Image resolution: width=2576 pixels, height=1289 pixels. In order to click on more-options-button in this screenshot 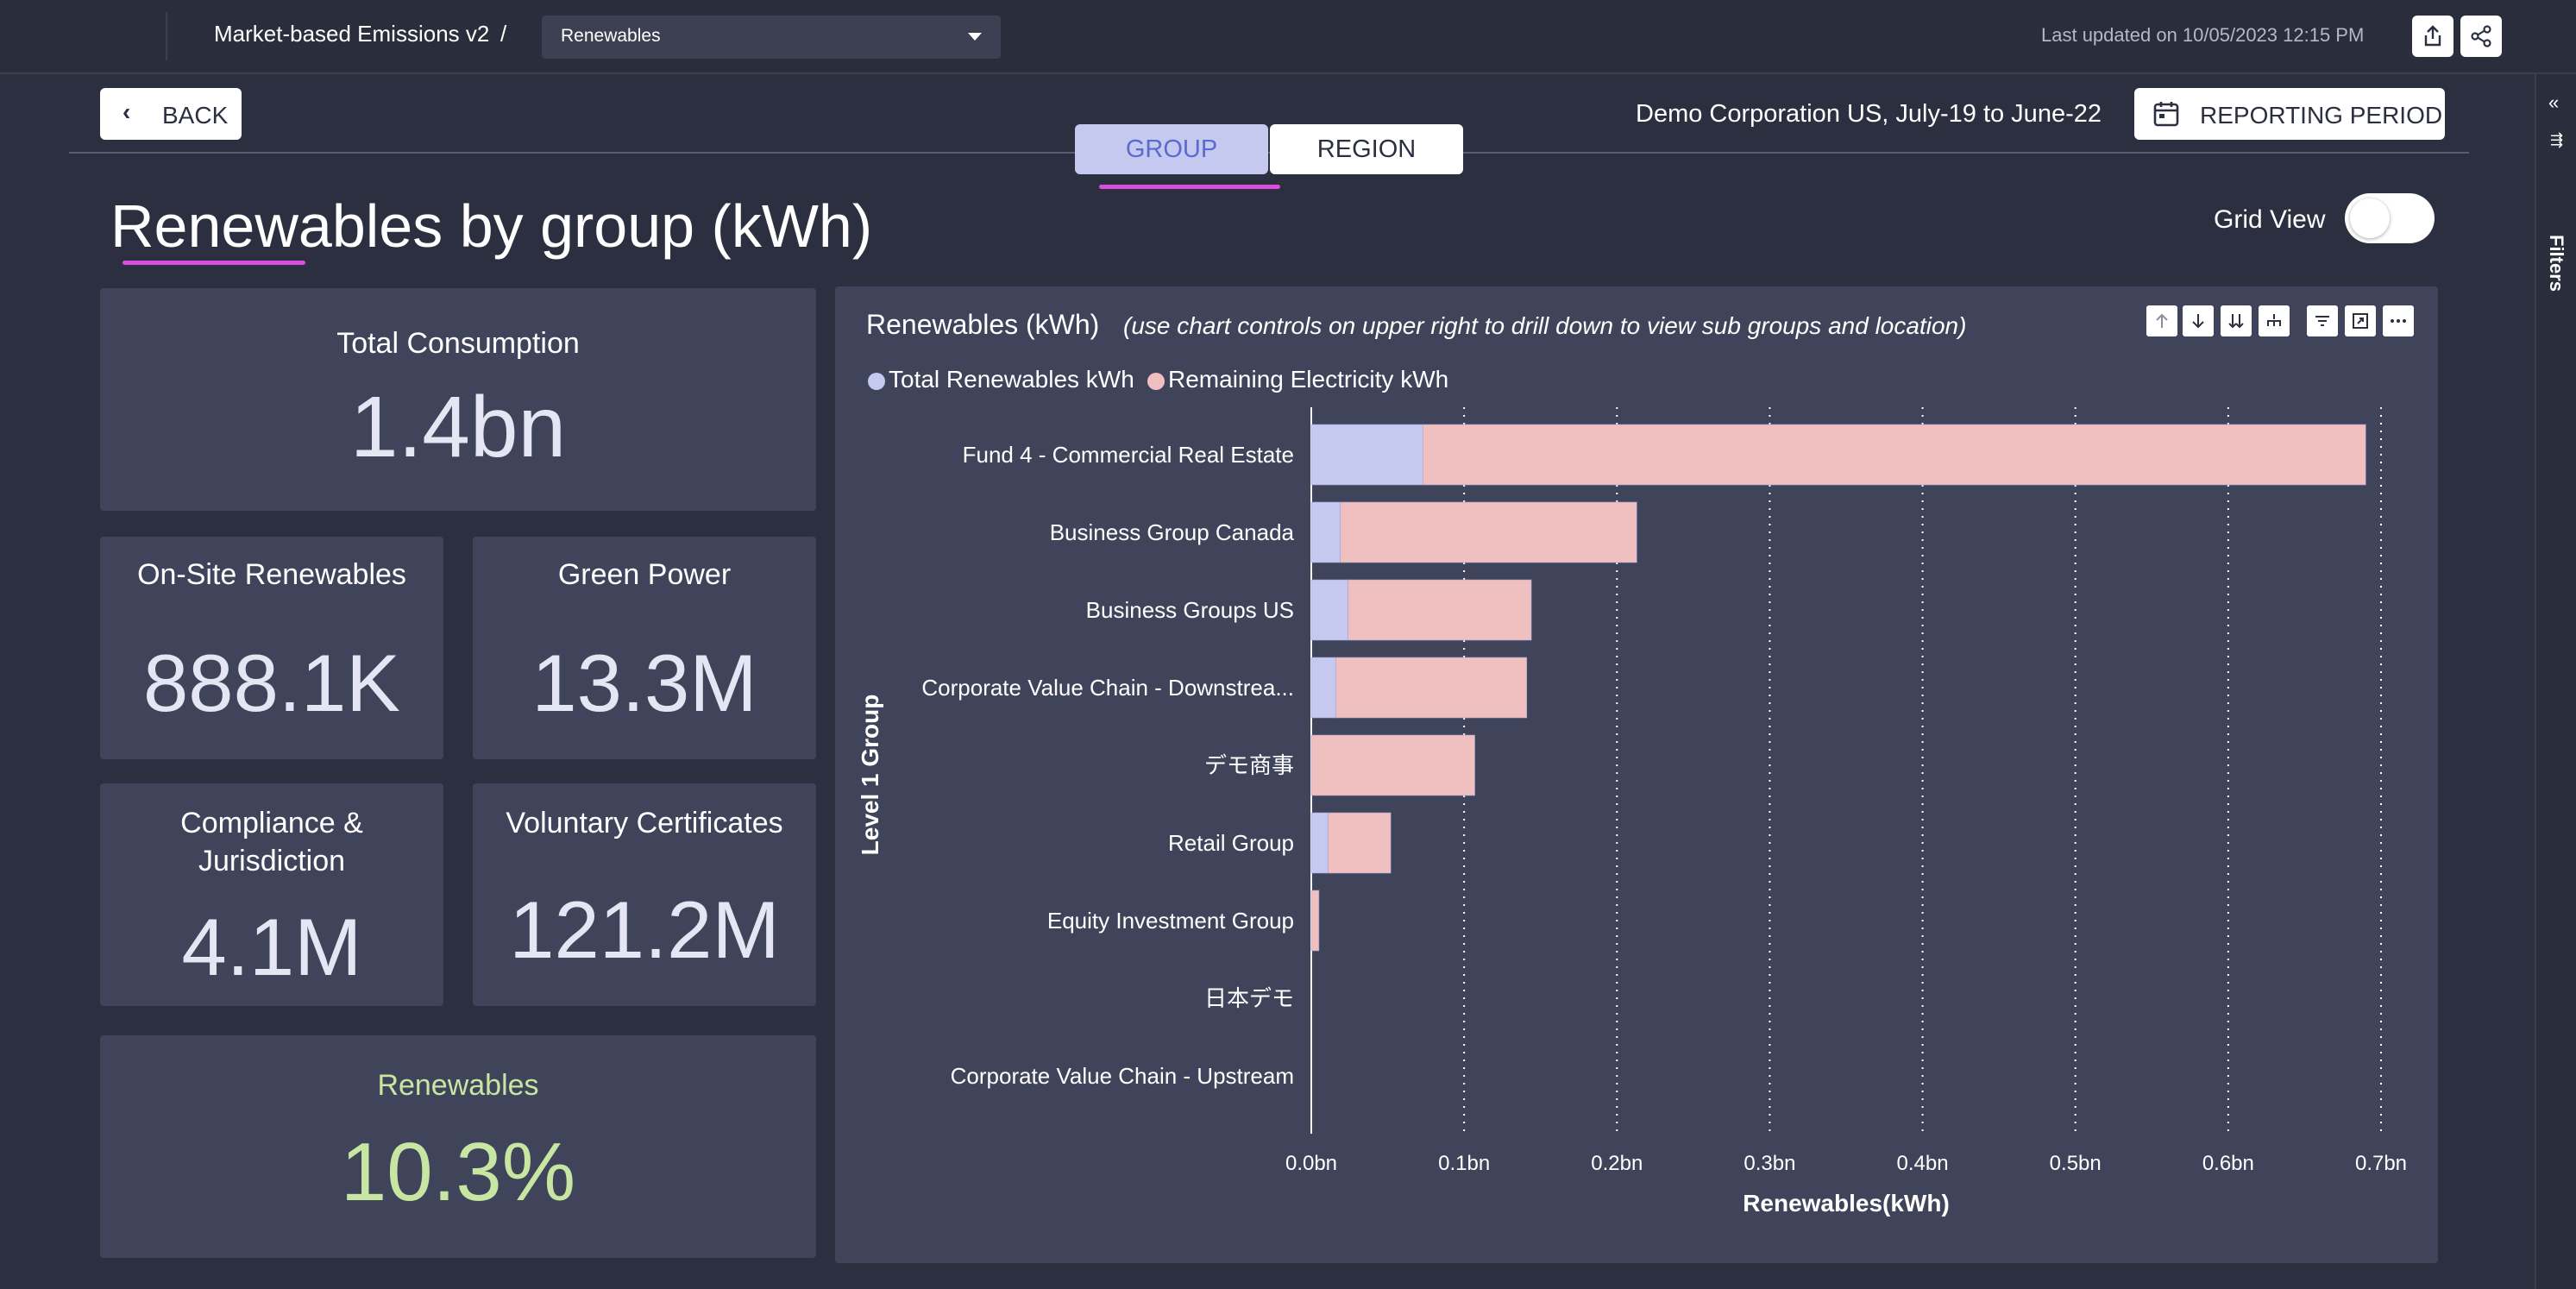, I will do `click(2398, 320)`.